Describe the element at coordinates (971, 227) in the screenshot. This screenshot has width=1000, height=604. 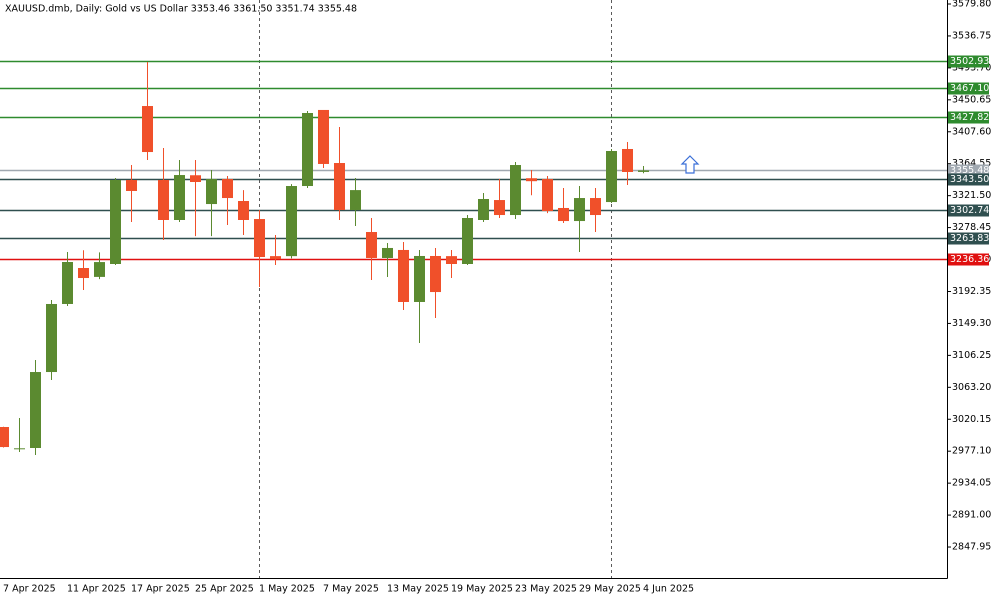
I see `y-tick-label: 3278.45` at that location.